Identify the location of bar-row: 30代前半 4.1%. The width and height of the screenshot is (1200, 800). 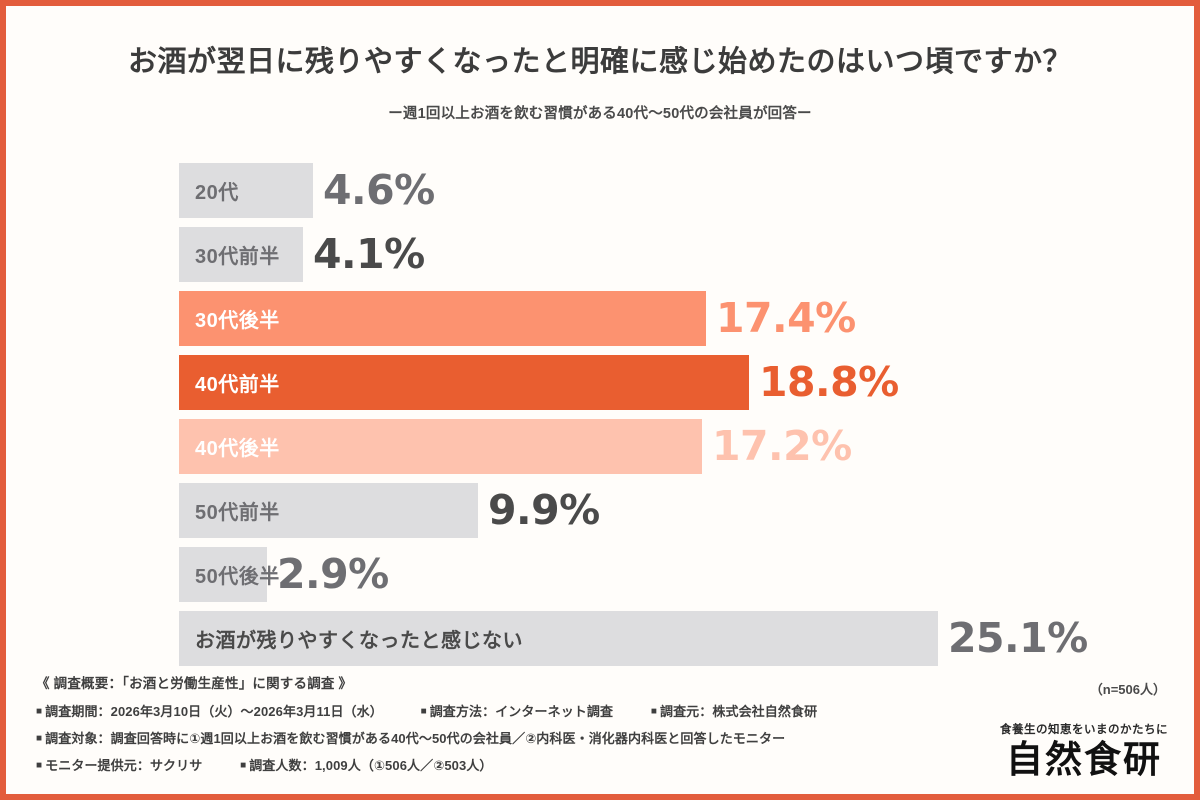
(679, 254).